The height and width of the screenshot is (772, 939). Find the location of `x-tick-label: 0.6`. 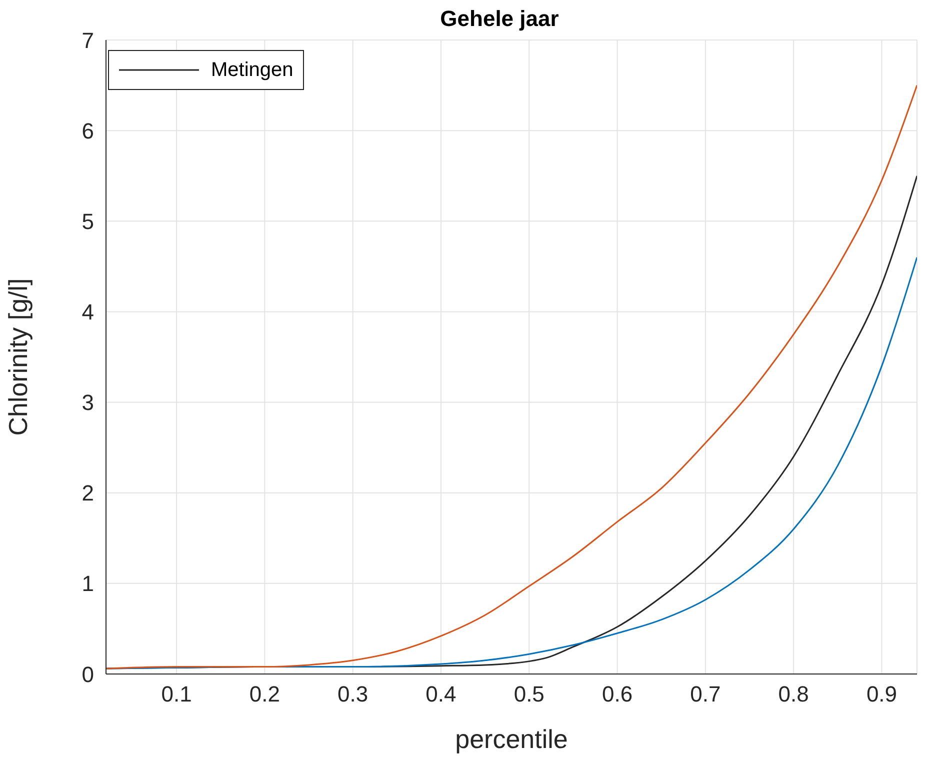

x-tick-label: 0.6 is located at coordinates (617, 694).